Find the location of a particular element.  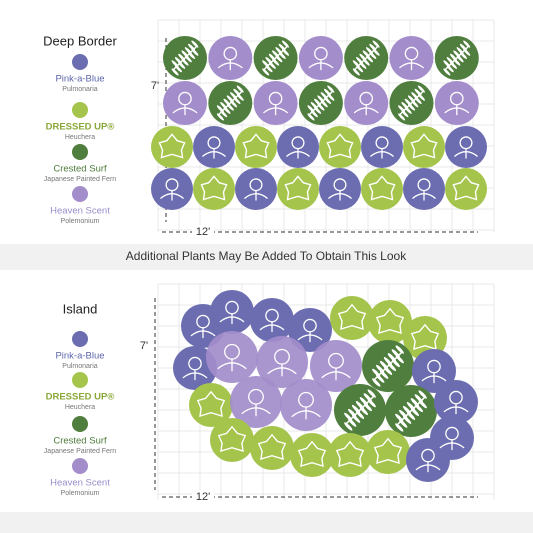

height-label: 7' is located at coordinates (155, 86).